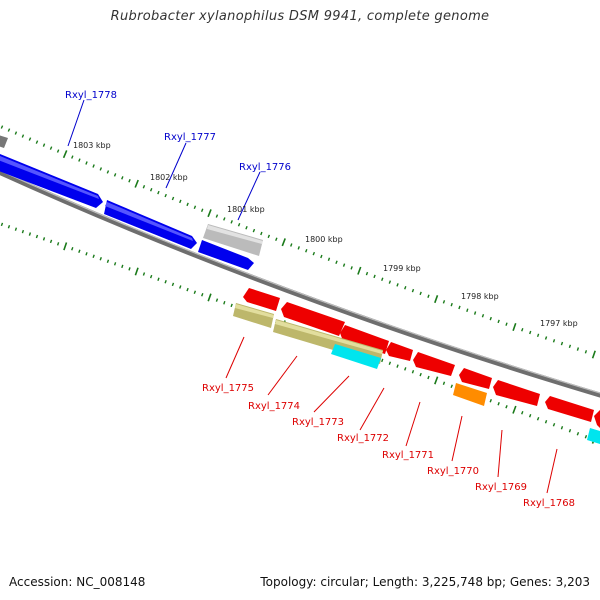 This screenshot has width=600, height=600. What do you see at coordinates (408, 455) in the screenshot?
I see `gene-label-rxyl-1771: Rxyl_1771` at bounding box center [408, 455].